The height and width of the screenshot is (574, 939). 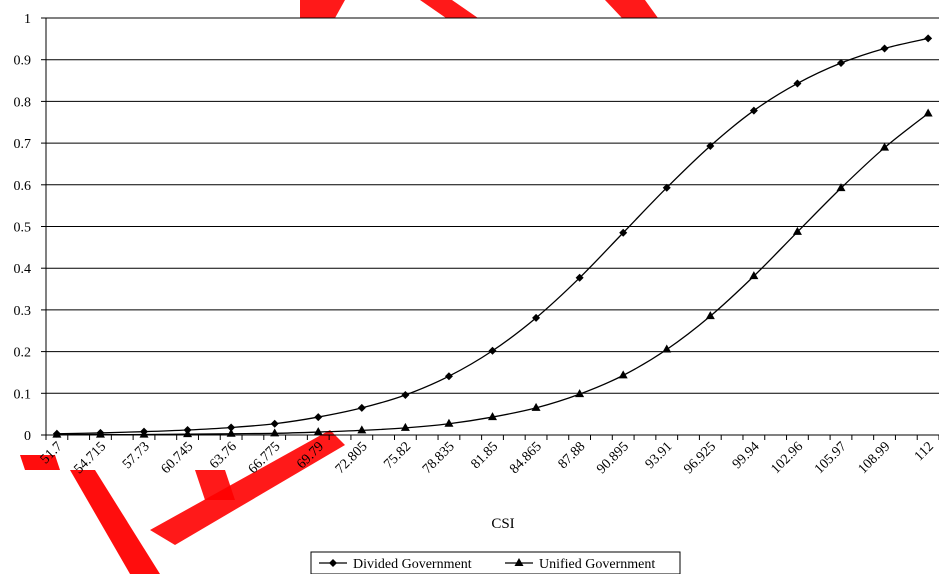 What do you see at coordinates (23, 61) in the screenshot?
I see `y-tick-label: 0.9` at bounding box center [23, 61].